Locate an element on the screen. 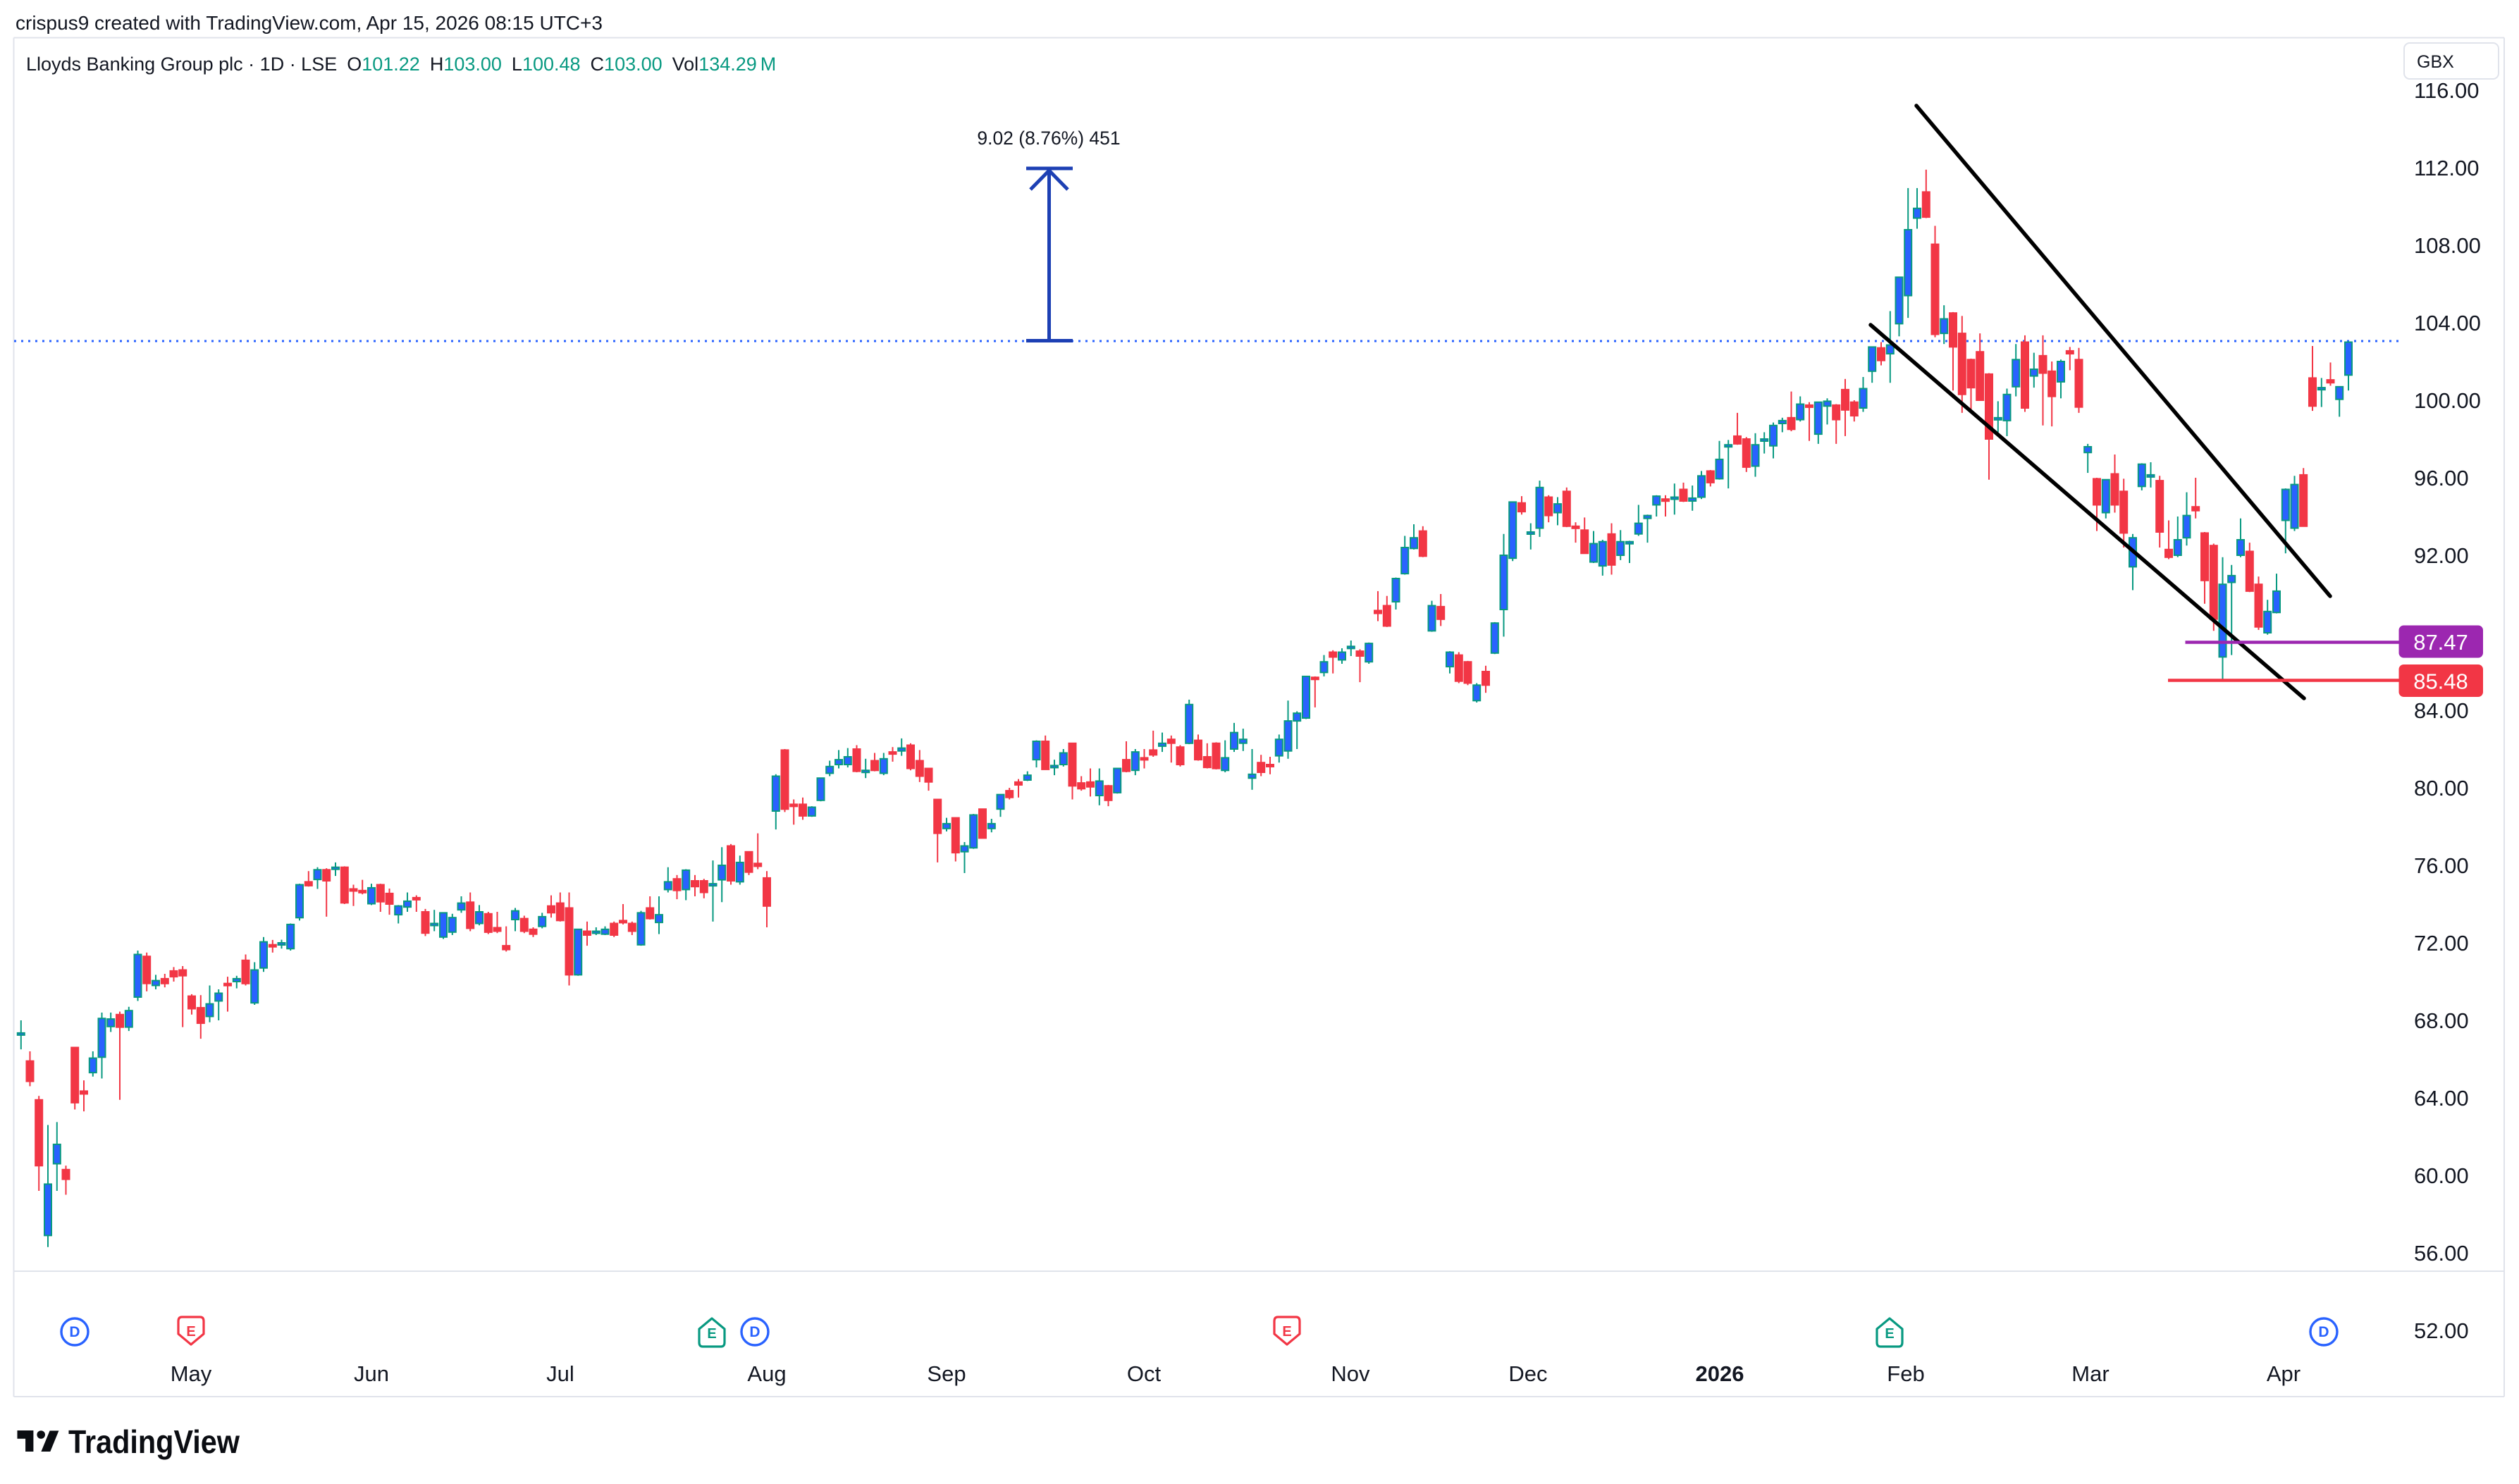 This screenshot has width=2519, height=1484. svg-text: 96.00 is located at coordinates (2441, 478).